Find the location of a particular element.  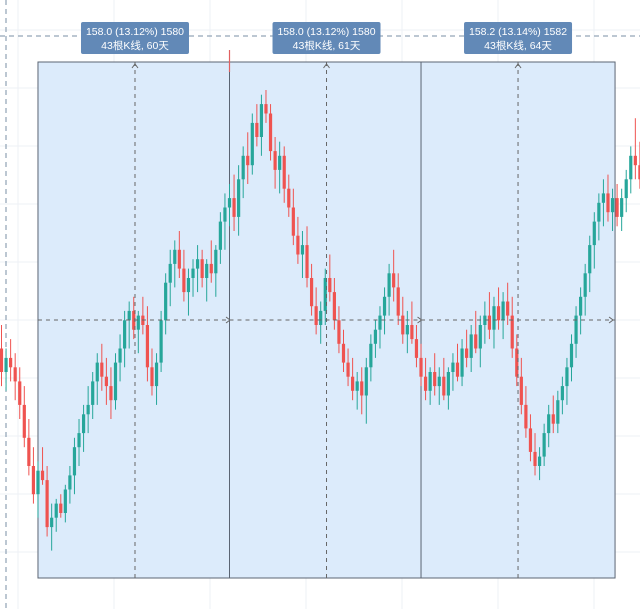

measure-arrow-right-icon is located at coordinates (611, 320).